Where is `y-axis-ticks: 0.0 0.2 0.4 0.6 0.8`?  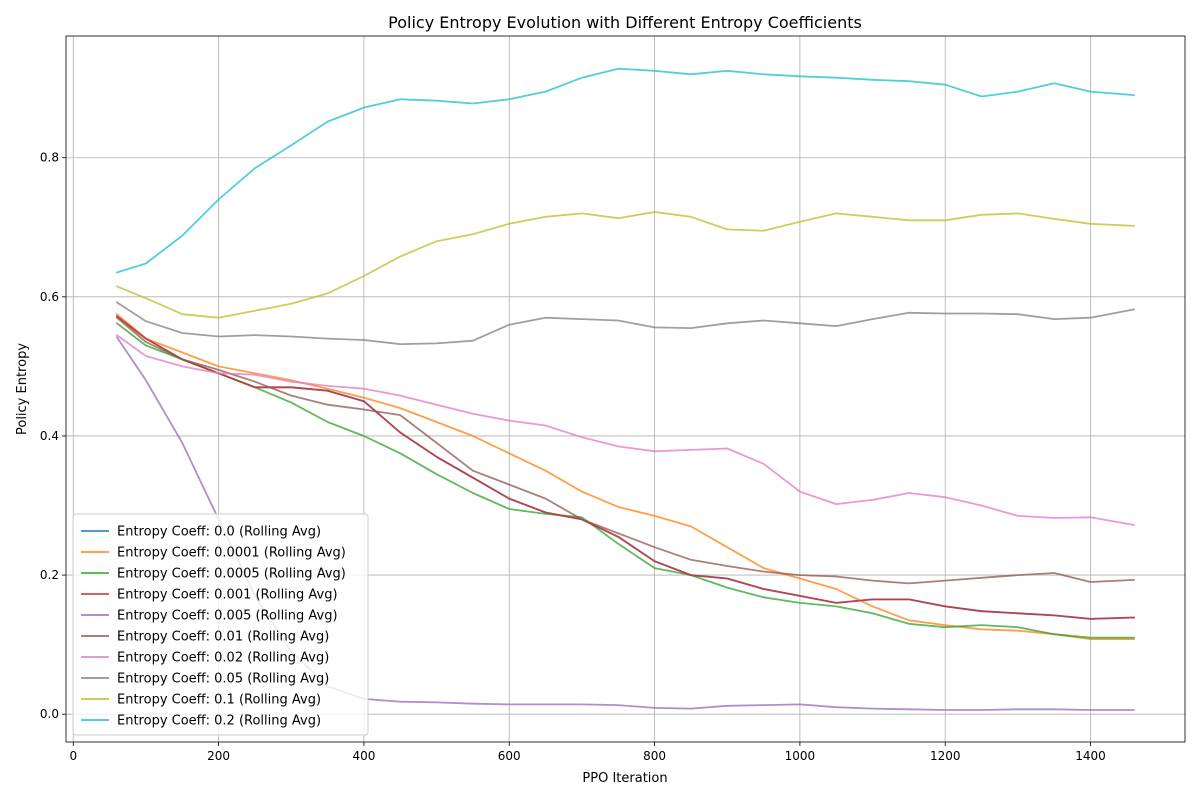 y-axis-ticks: 0.0 0.2 0.4 0.6 0.8 is located at coordinates (53, 436).